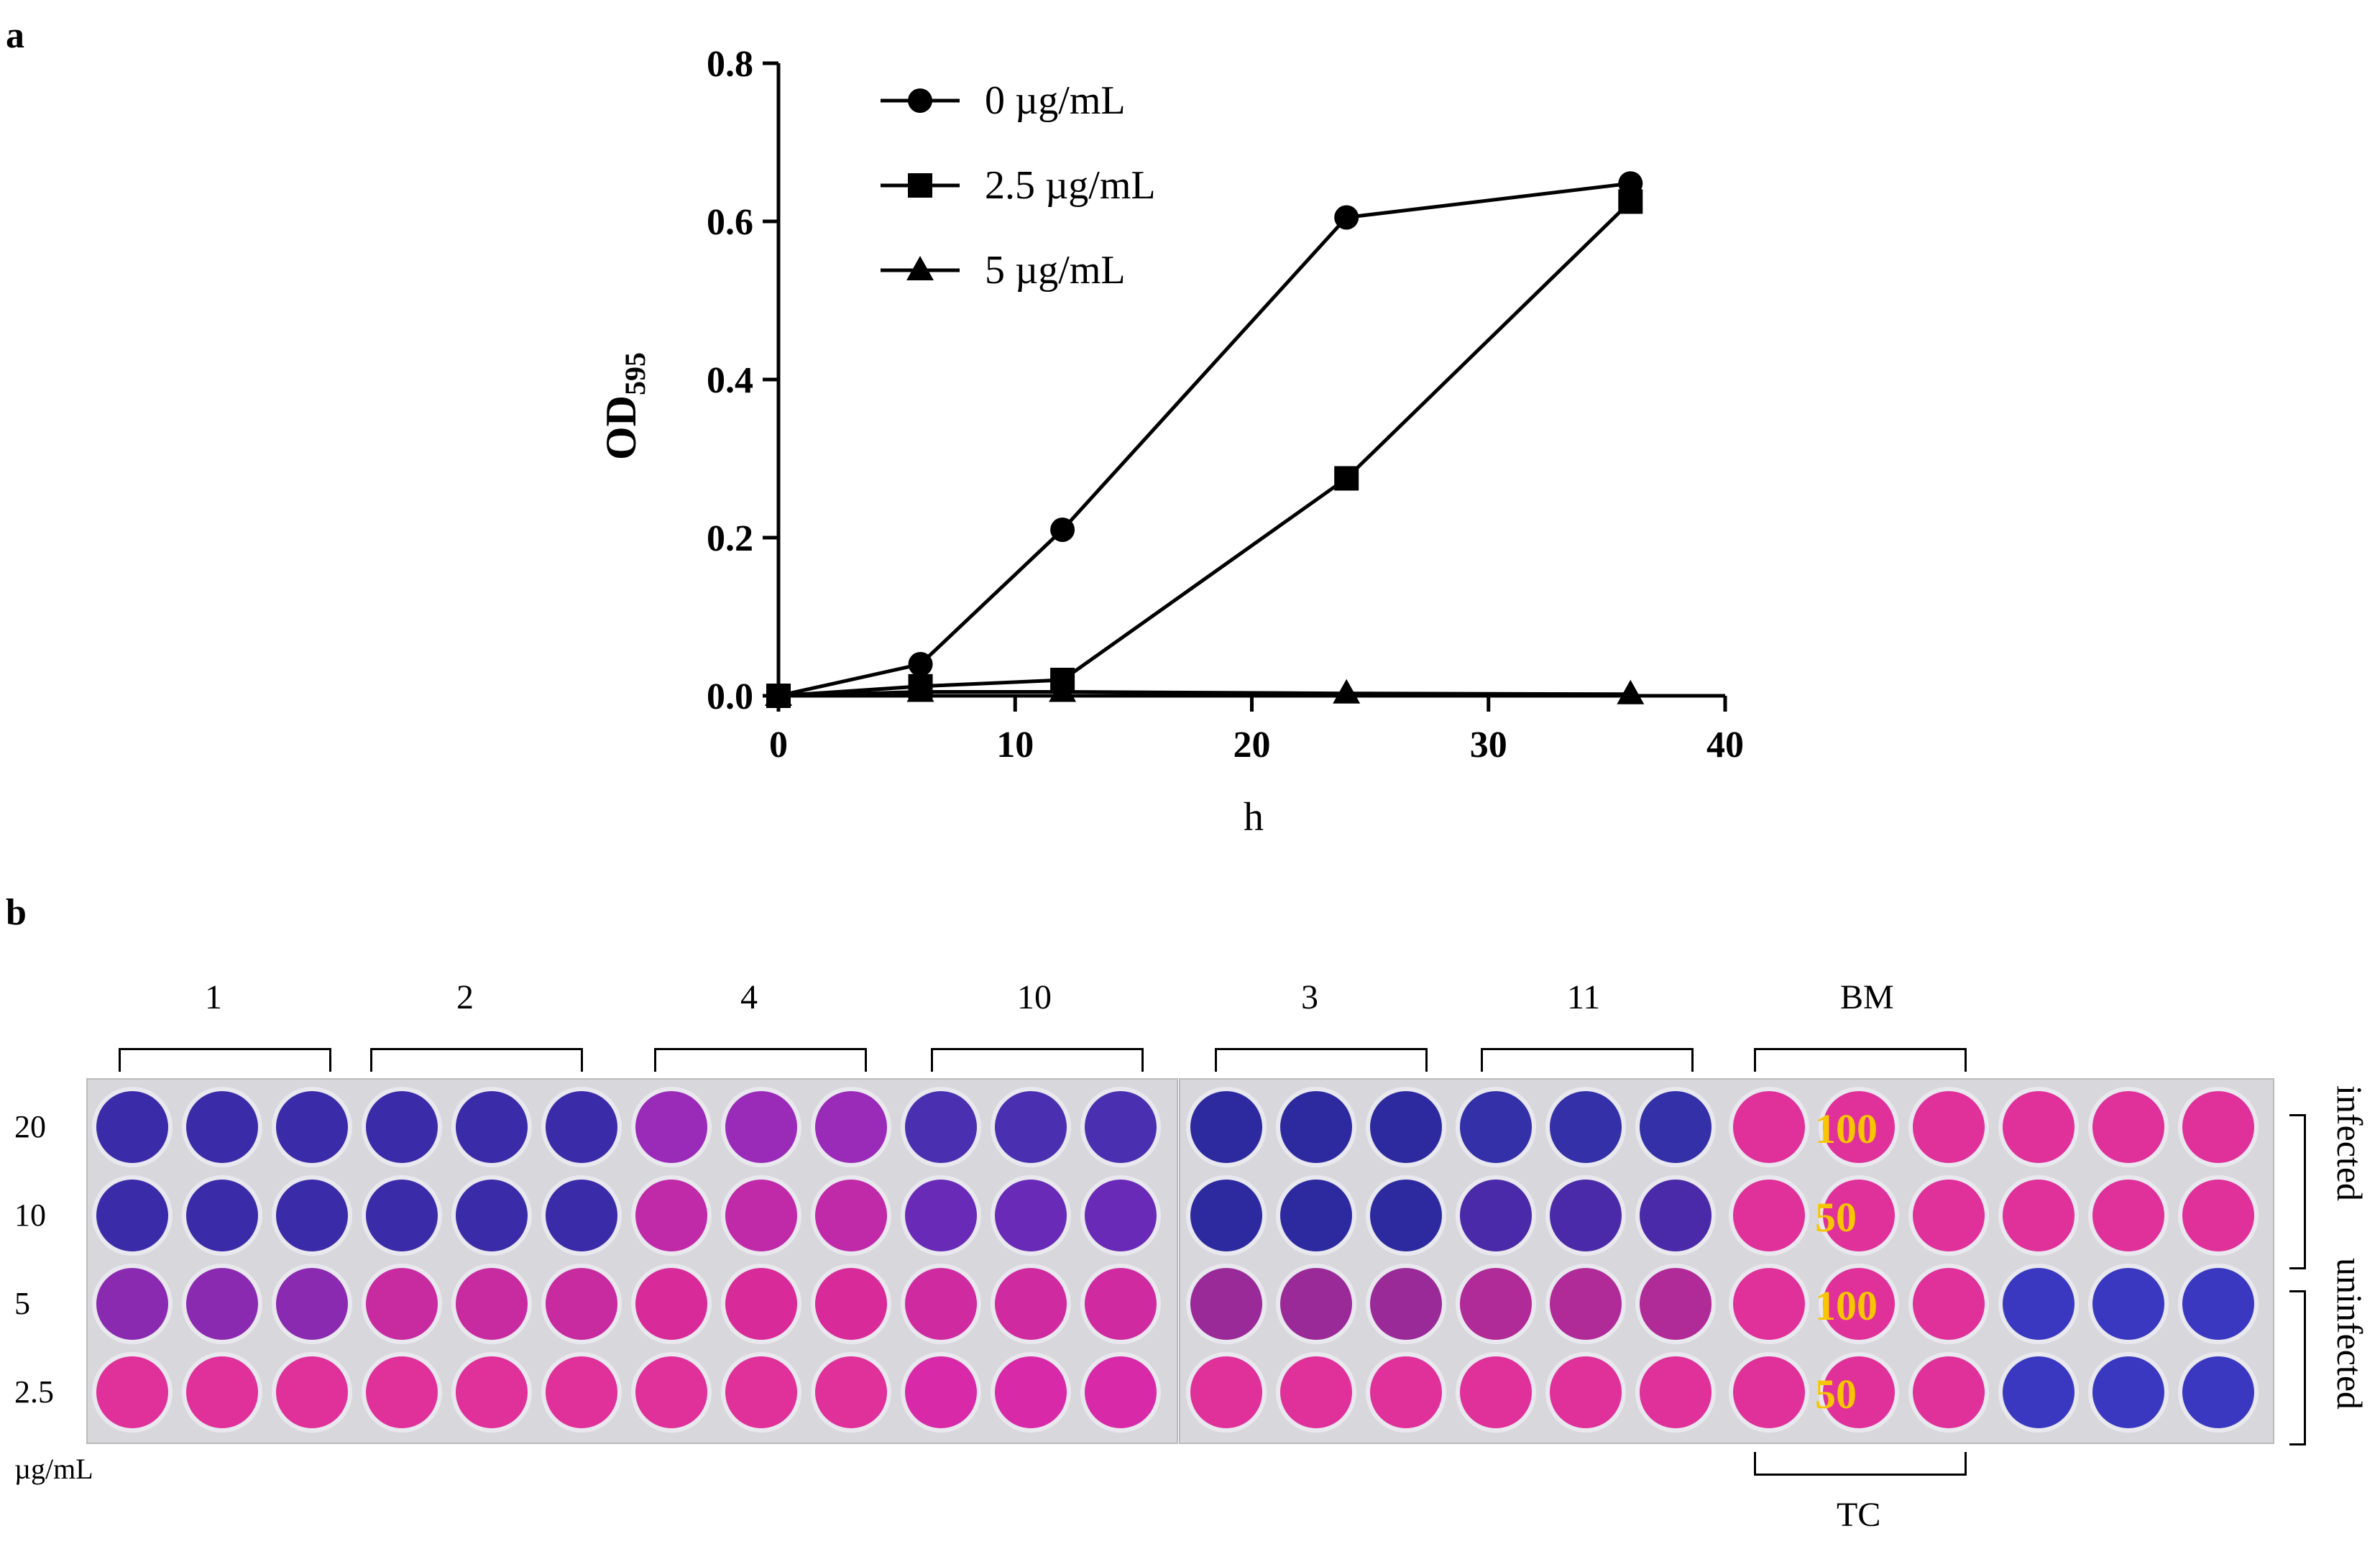 This screenshot has height=1549, width=2380. What do you see at coordinates (1254, 817) in the screenshot?
I see `x-axis-label: h` at bounding box center [1254, 817].